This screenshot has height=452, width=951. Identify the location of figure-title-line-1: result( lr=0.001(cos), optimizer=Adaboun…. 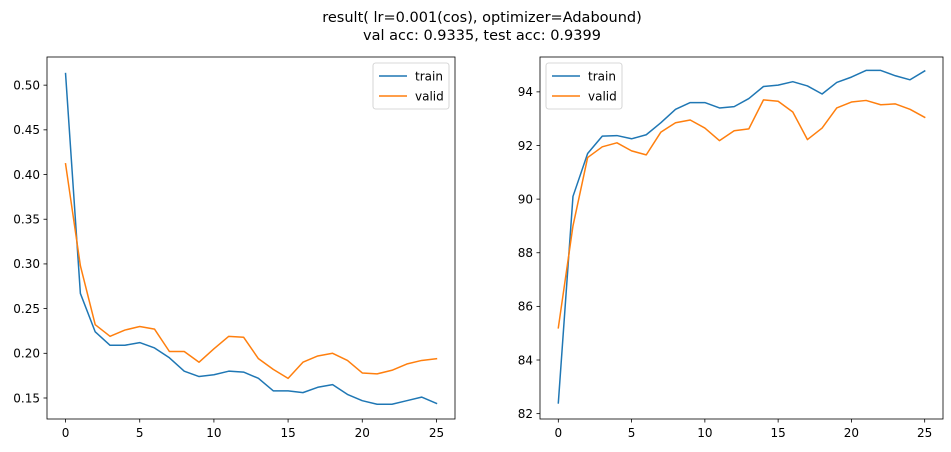
(482, 18).